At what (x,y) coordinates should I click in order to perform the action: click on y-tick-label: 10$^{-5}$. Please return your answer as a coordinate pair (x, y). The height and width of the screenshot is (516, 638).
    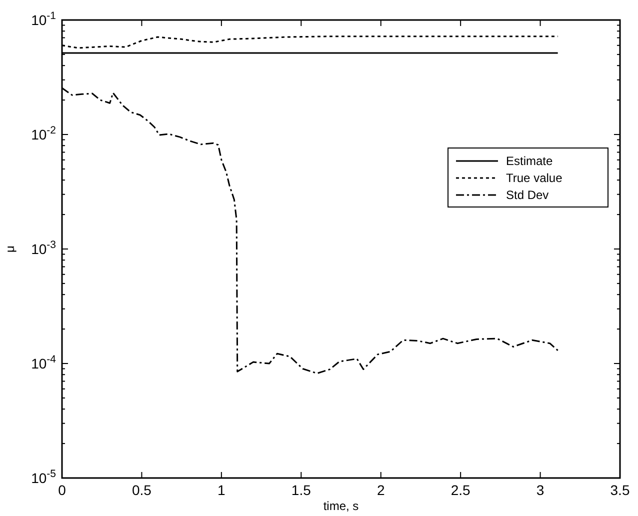
    Looking at the image, I should click on (43, 477).